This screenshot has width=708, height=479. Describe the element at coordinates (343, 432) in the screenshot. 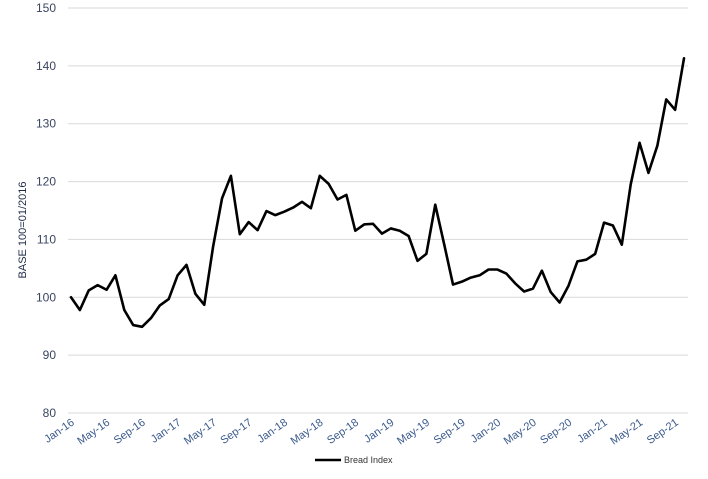

I see `x-tick-label: Sep-18` at that location.